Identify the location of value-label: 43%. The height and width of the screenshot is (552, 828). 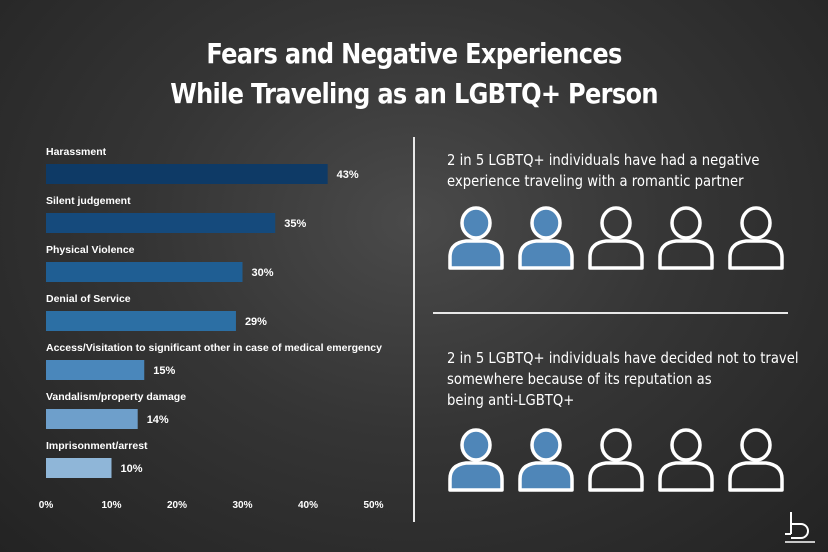
(348, 175).